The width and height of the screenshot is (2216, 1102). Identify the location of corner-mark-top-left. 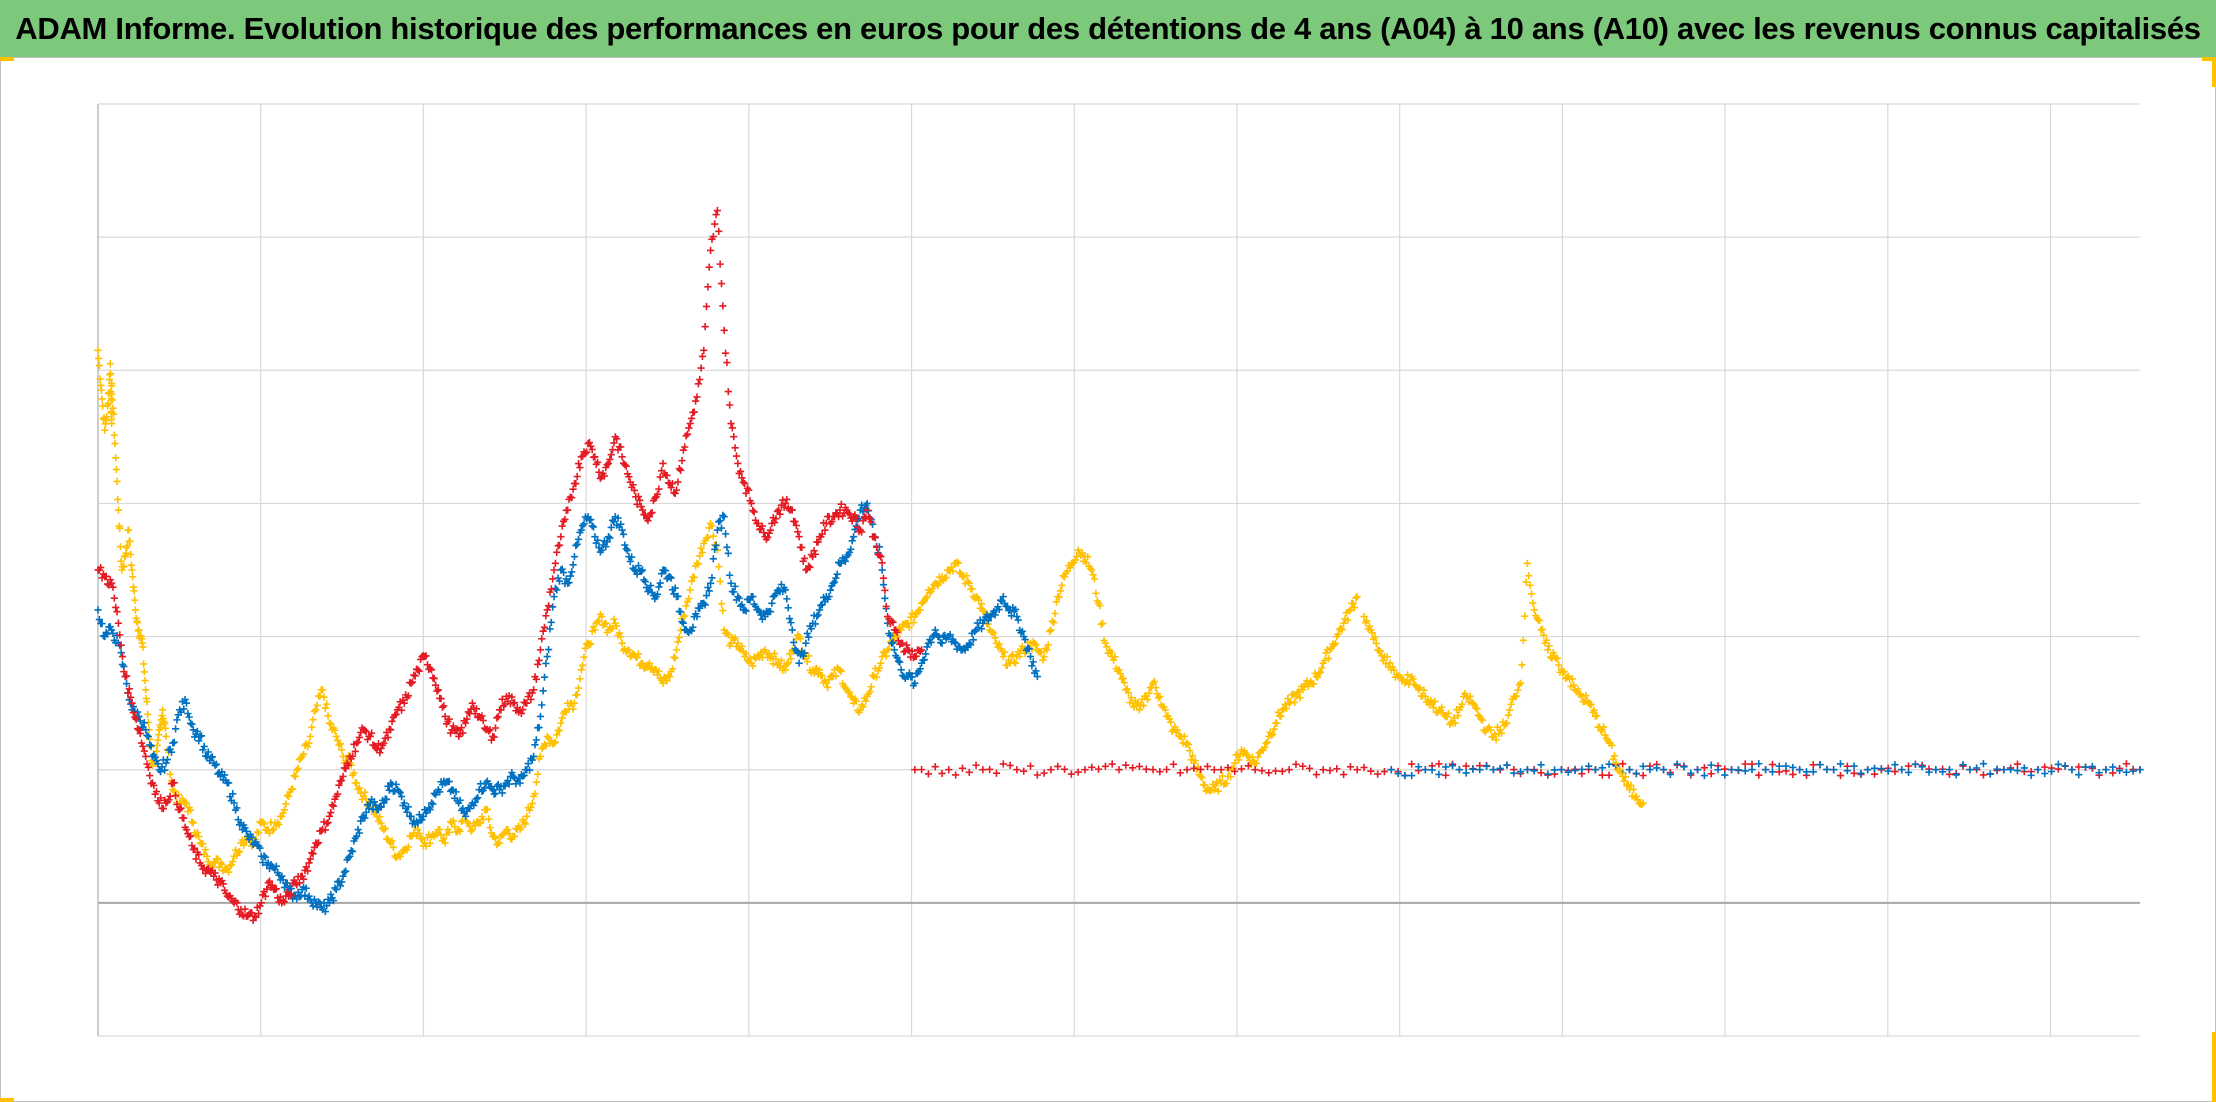
(7, 59).